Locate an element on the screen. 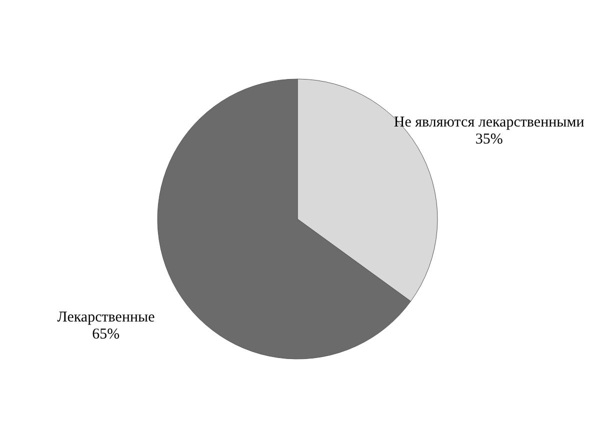 Image resolution: width=595 pixels, height=438 pixels. slice-label: Лекарственные is located at coordinates (106, 318).